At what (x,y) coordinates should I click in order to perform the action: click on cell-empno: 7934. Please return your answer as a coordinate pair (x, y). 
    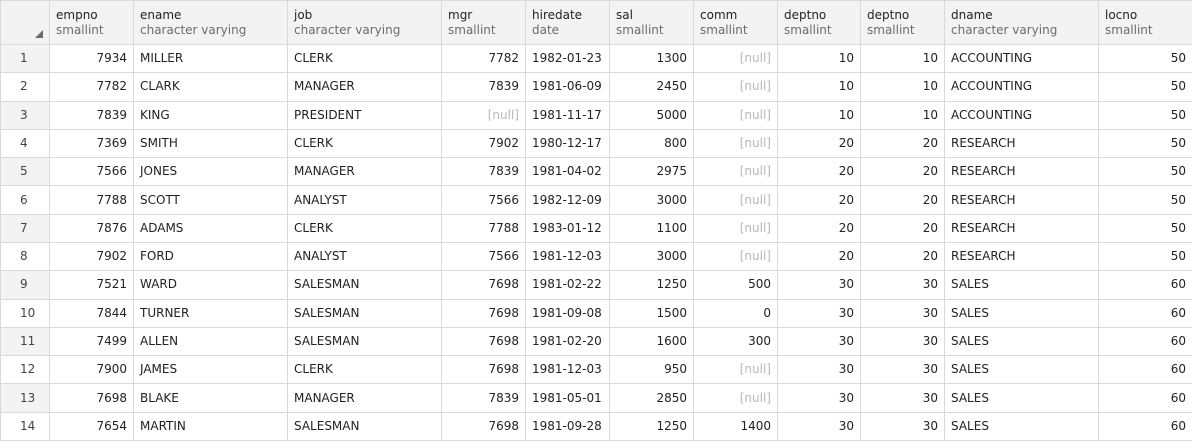
    Looking at the image, I should click on (91, 58).